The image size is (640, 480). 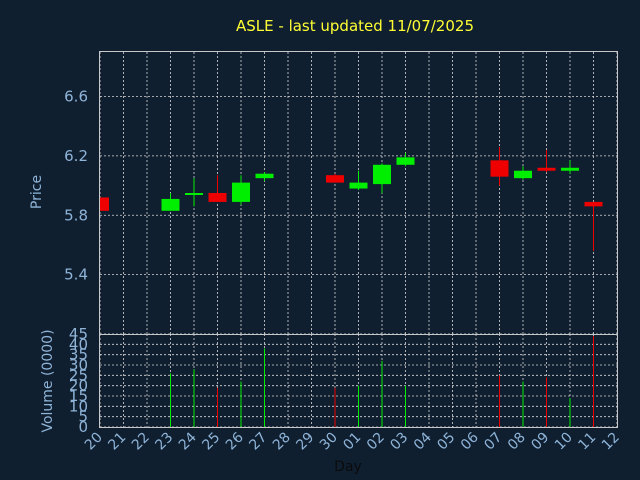 I want to click on x-tick-label: 21, so click(x=117, y=442).